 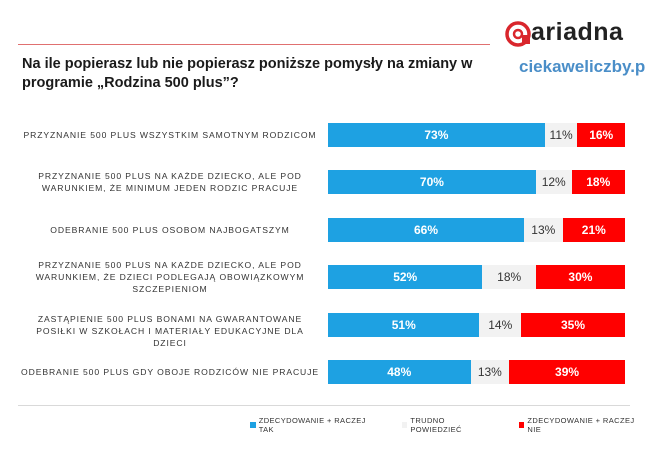 I want to click on data-label: 39%, so click(x=567, y=372).